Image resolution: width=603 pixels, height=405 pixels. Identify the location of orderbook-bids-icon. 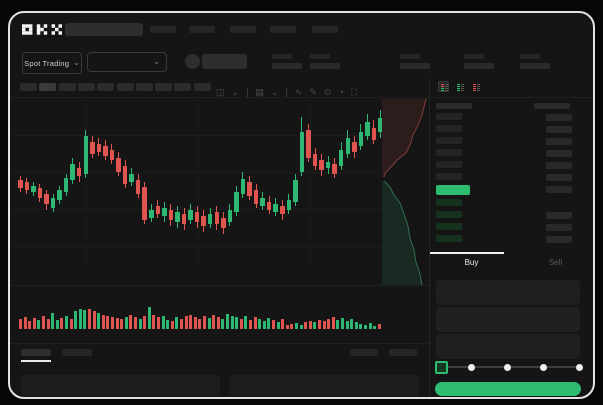
(459, 86).